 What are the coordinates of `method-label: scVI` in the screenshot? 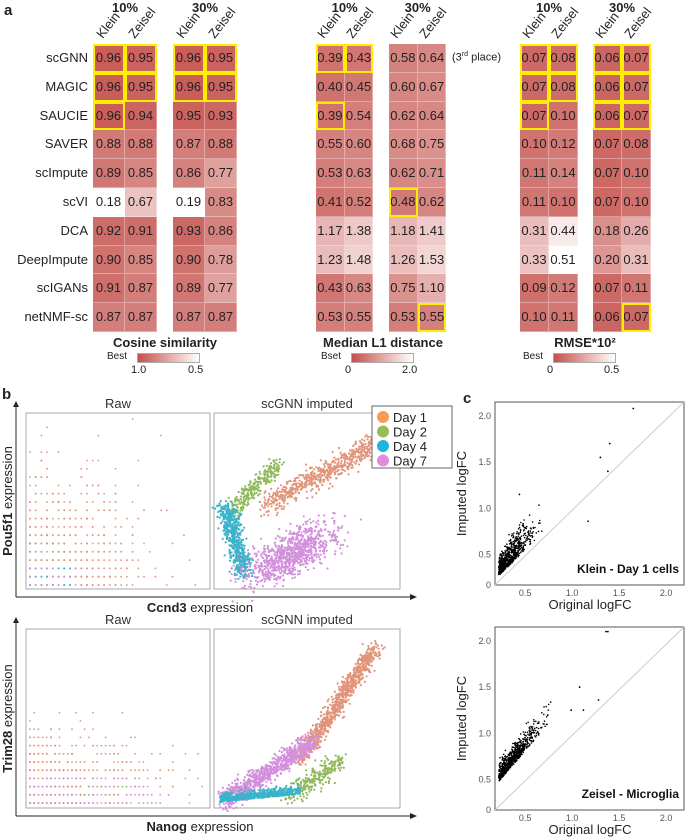 It's located at (75, 201).